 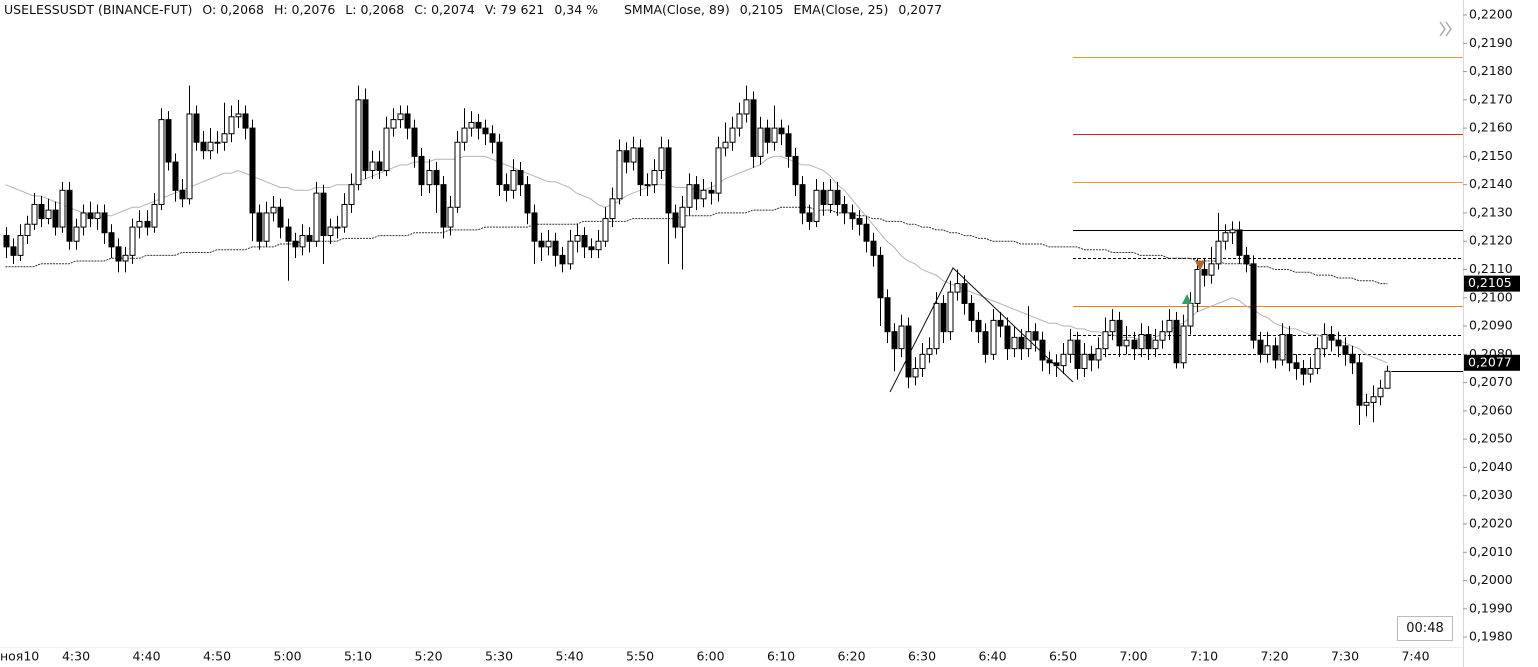 What do you see at coordinates (514, 9) in the screenshot?
I see `stat: V: 79 621` at bounding box center [514, 9].